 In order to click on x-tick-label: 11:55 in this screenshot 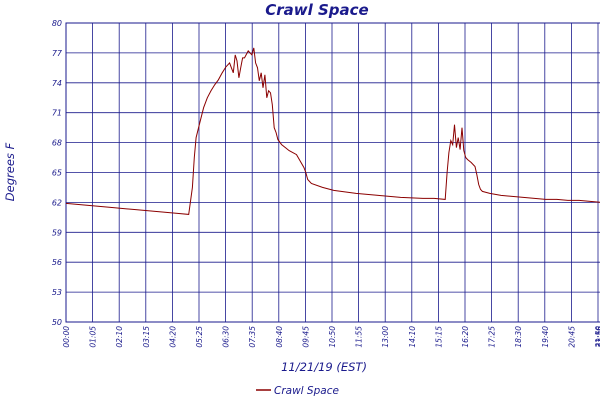, I will do `click(359, 337)`.